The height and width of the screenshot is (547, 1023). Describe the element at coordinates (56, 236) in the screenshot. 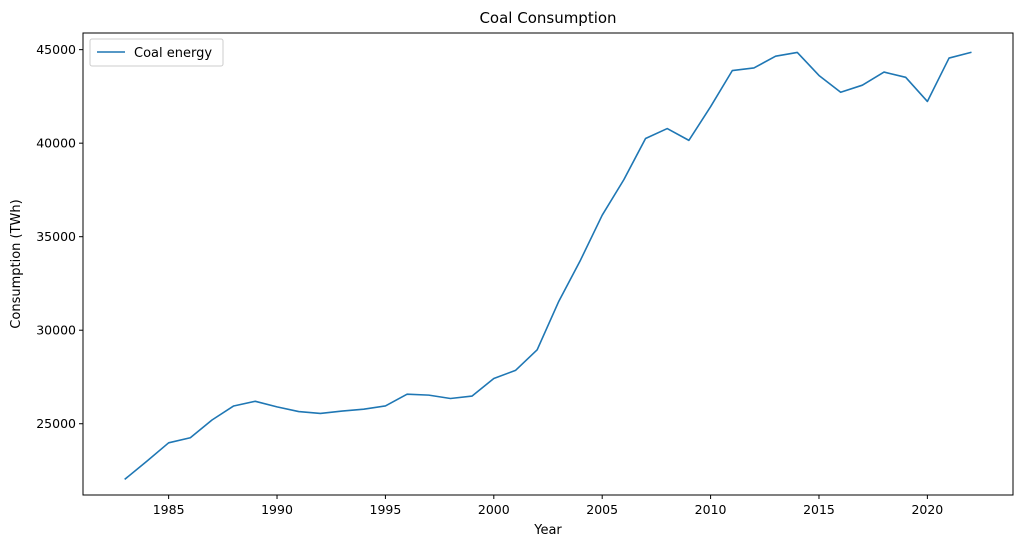

I see `y-tick-label: 35000` at that location.